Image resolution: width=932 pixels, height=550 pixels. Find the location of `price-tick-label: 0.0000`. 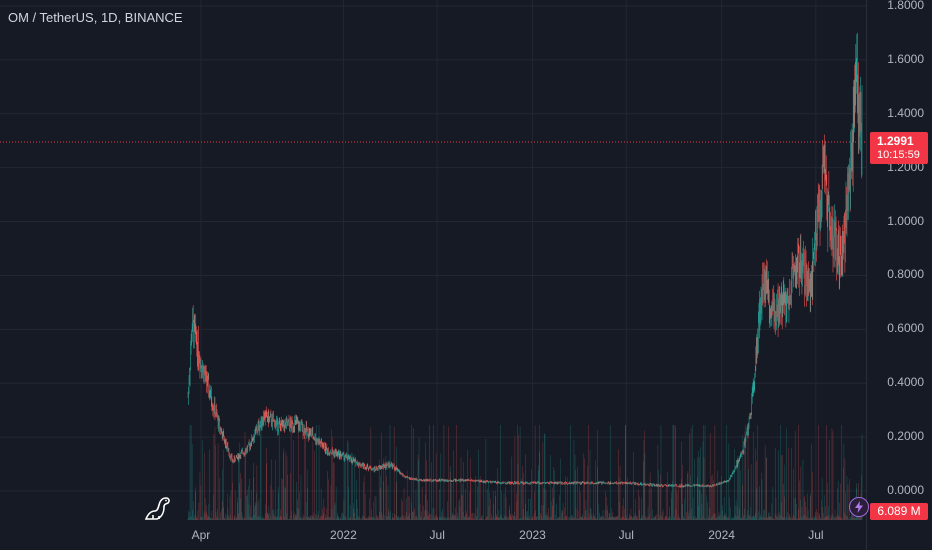

price-tick-label: 0.0000 is located at coordinates (905, 490).